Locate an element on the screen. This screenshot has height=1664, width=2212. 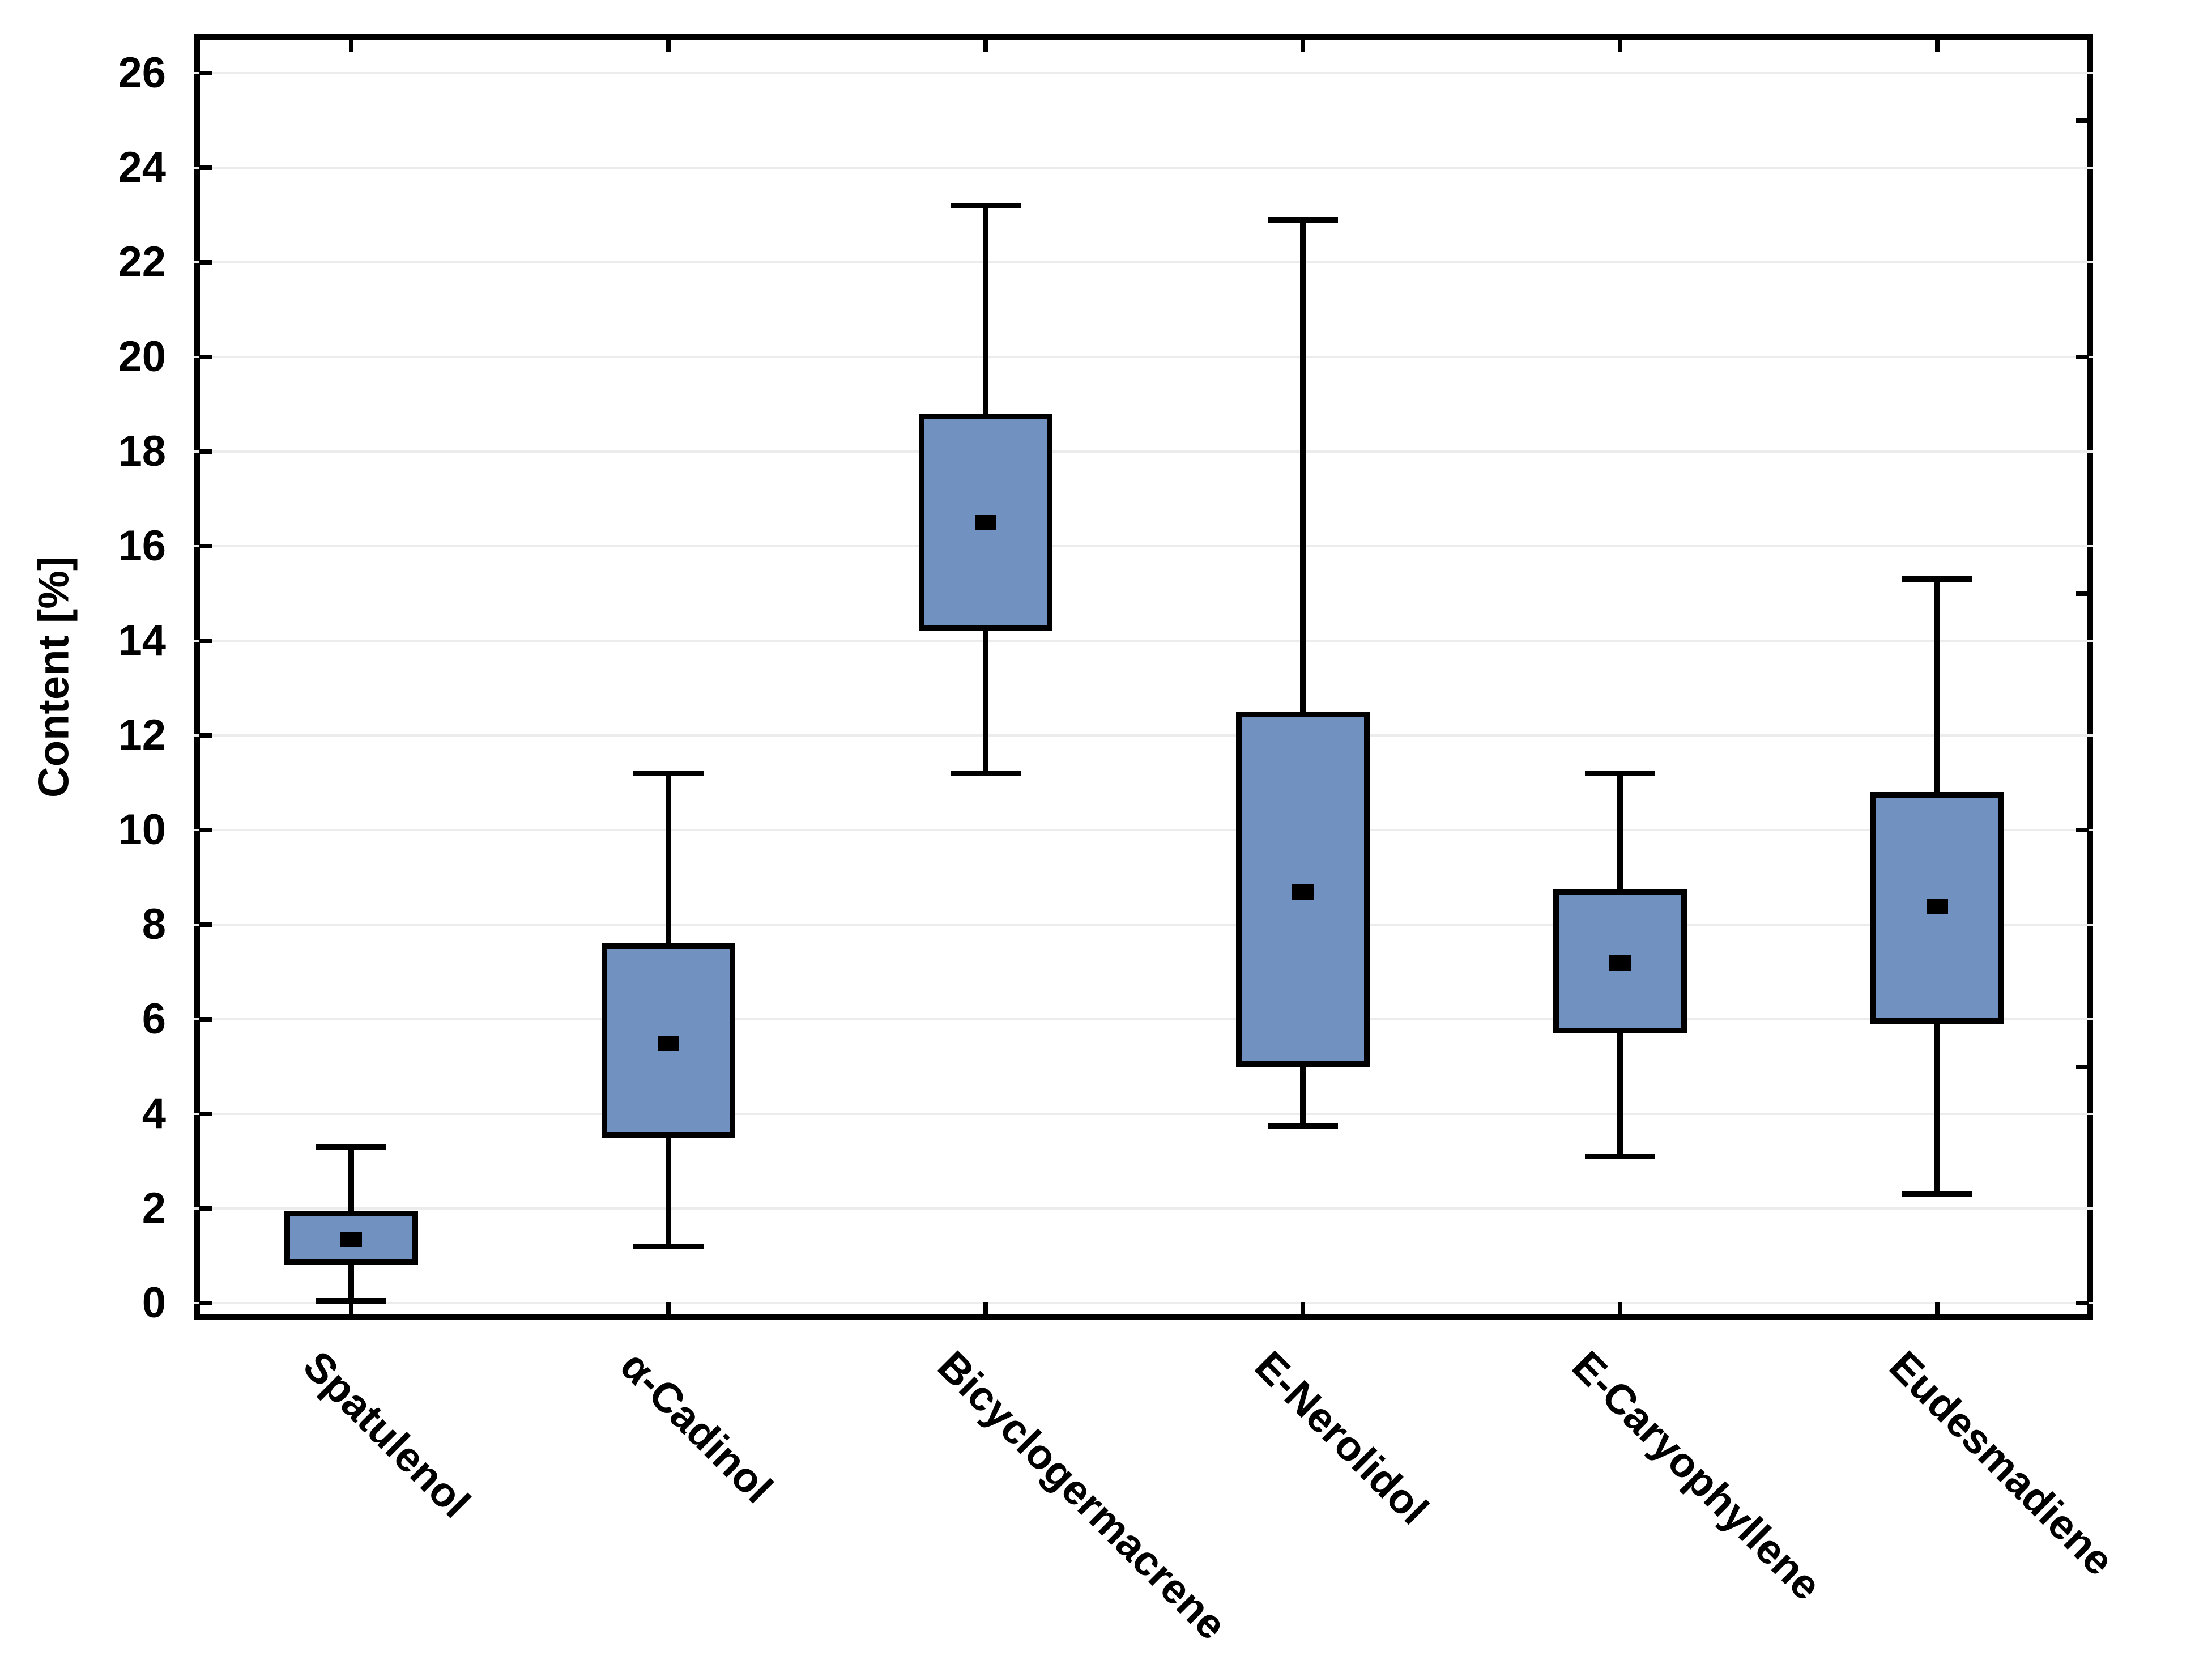
y-tick-label-6: 6 is located at coordinates (154, 1019).